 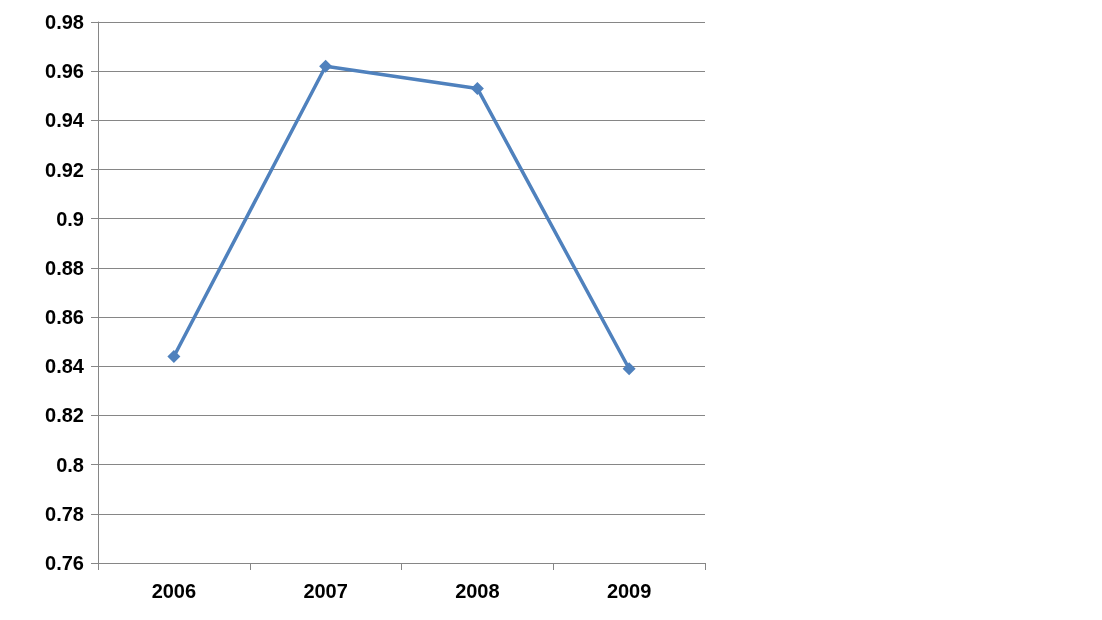 What do you see at coordinates (64, 317) in the screenshot?
I see `y-tick-label: 0.86` at bounding box center [64, 317].